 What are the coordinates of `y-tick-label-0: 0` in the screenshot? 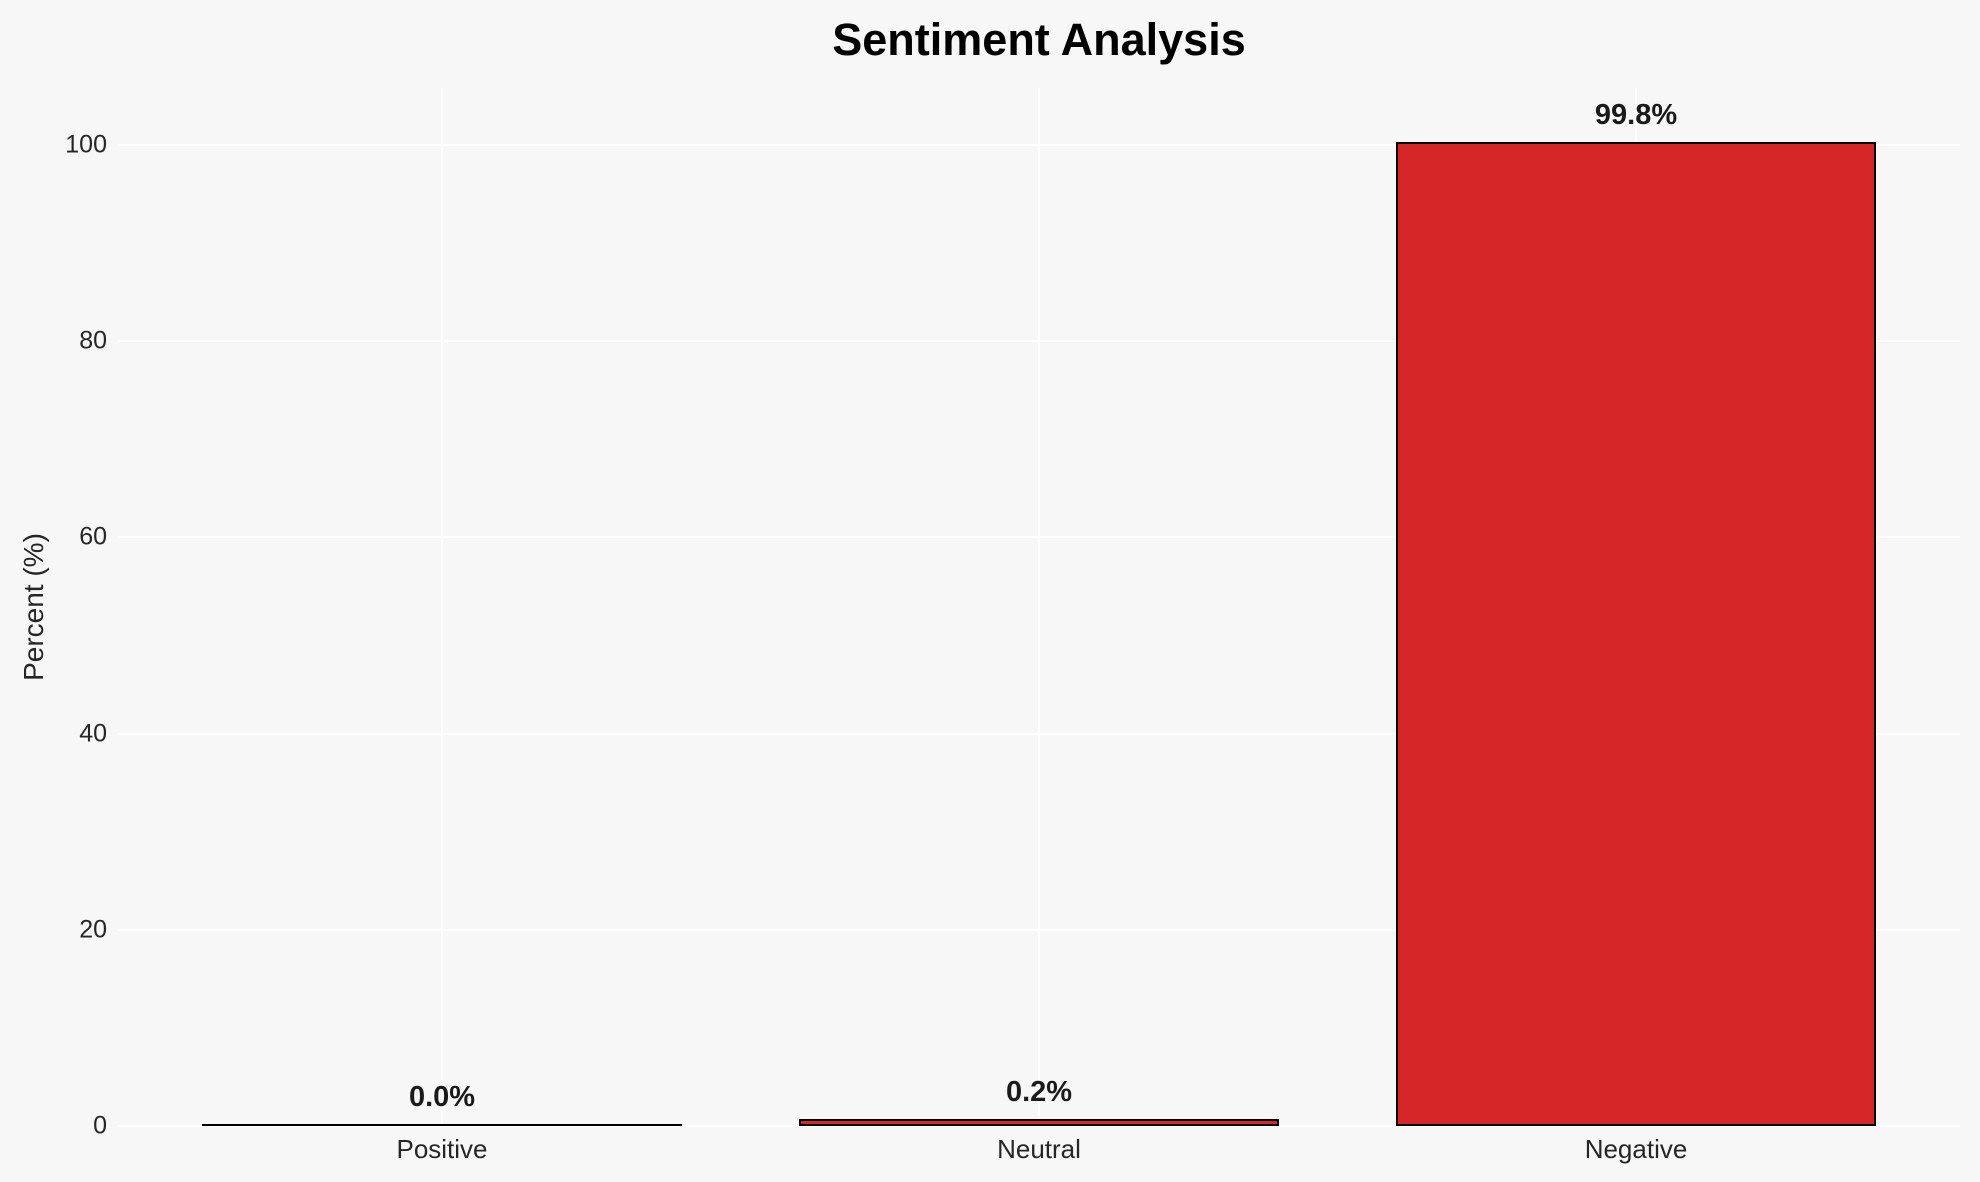 It's located at (100, 1125).